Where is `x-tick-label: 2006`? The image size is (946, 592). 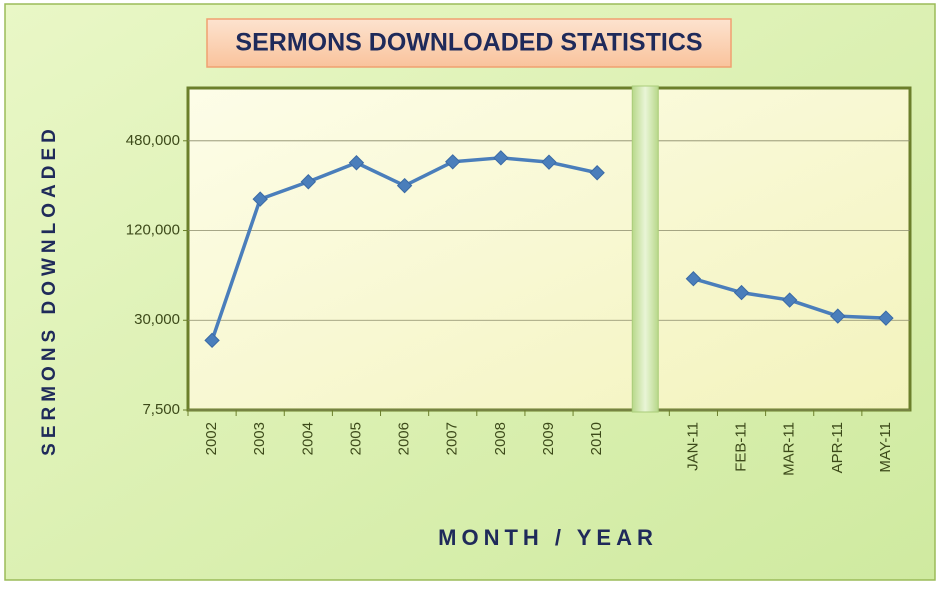 x-tick-label: 2006 is located at coordinates (404, 438).